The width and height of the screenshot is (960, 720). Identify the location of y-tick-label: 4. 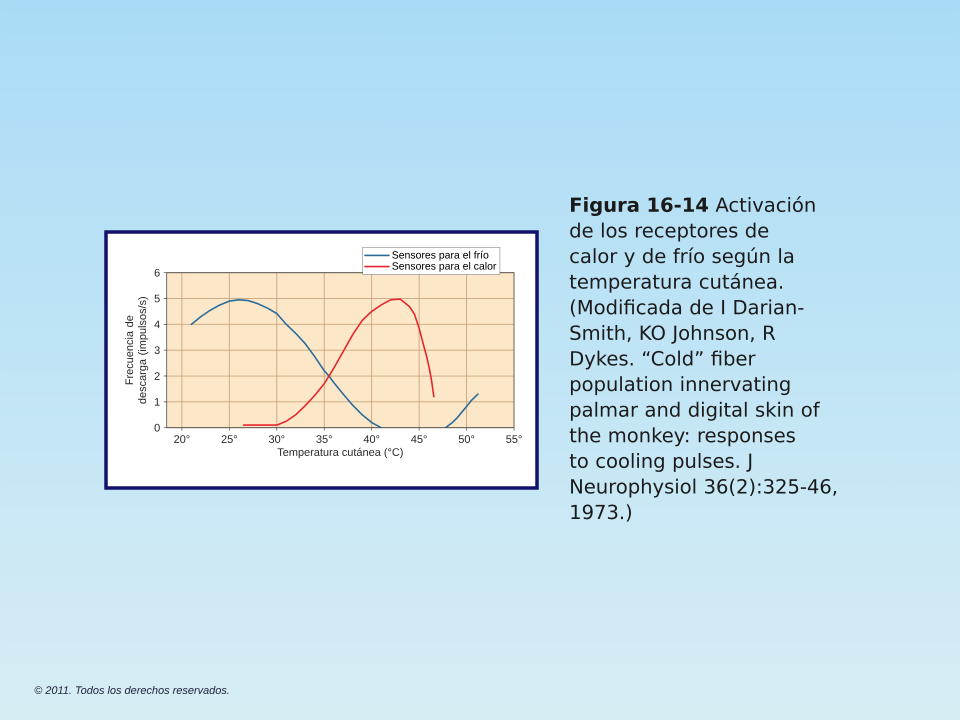
(157, 324).